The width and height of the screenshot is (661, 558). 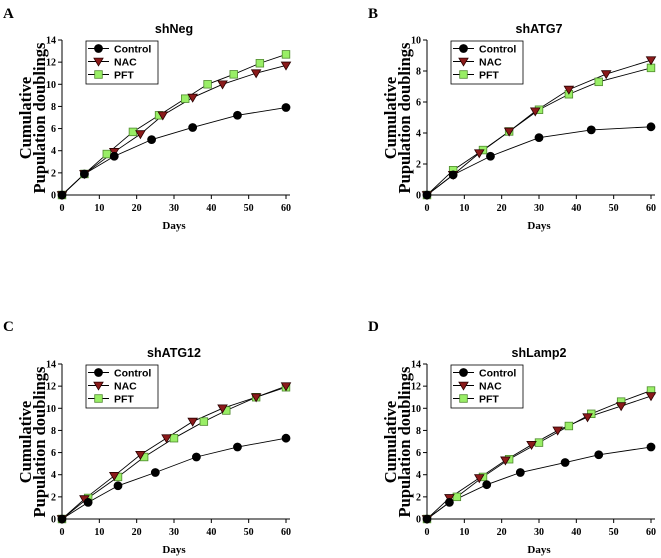 I want to click on panel-label: B, so click(x=373, y=14).